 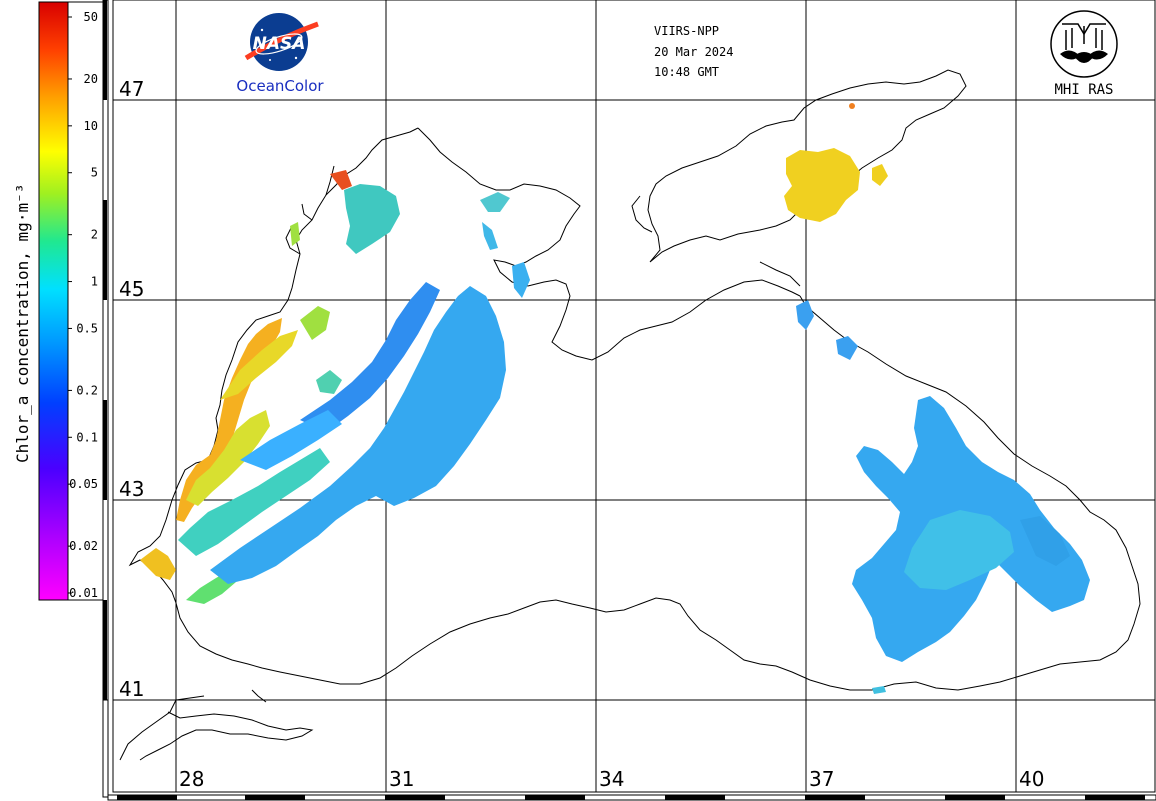 What do you see at coordinates (53, 301) in the screenshot?
I see `colorbar-gradient` at bounding box center [53, 301].